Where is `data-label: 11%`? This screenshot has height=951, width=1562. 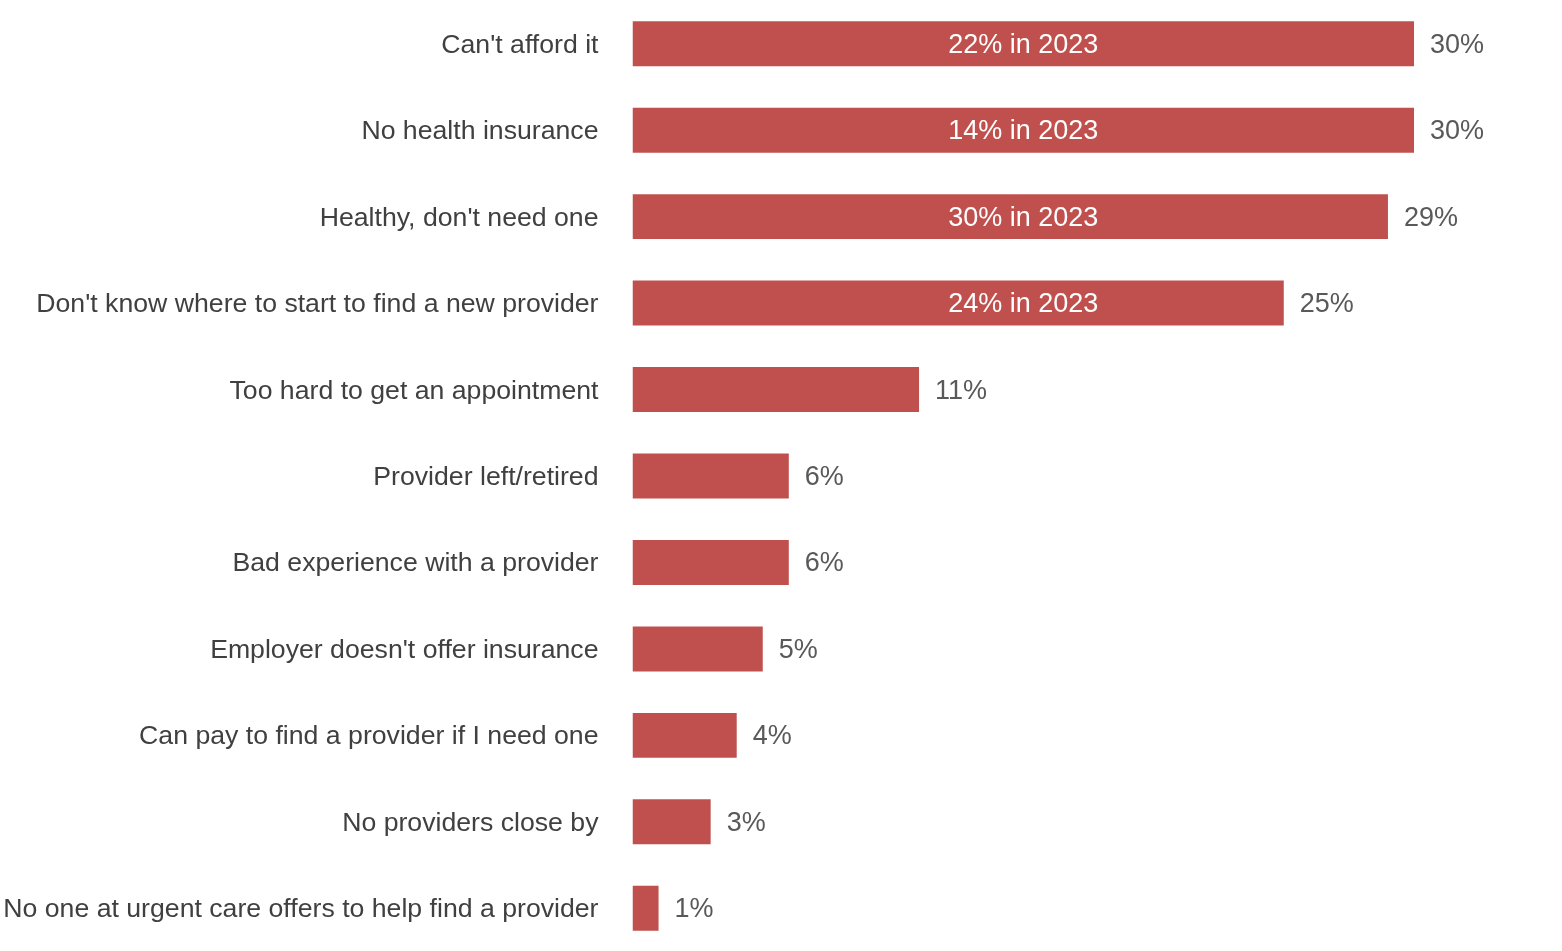
data-label: 11% is located at coordinates (961, 389).